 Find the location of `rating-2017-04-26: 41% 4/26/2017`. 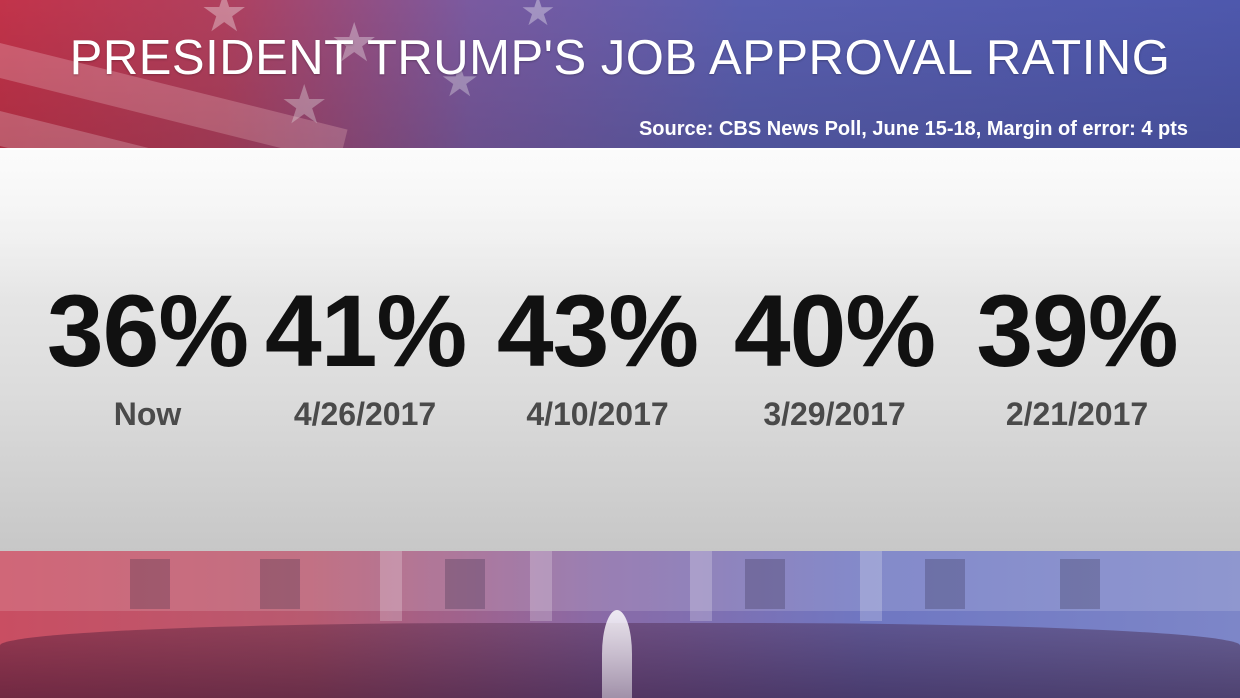

rating-2017-04-26: 41% 4/26/2017 is located at coordinates (366, 353).